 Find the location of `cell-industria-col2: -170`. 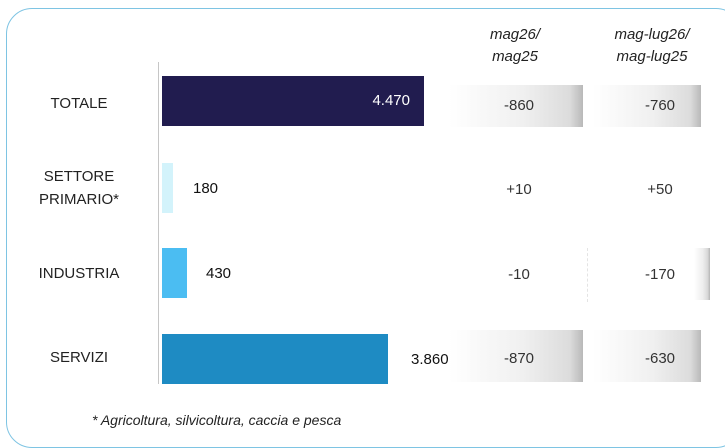

cell-industria-col2: -170 is located at coordinates (660, 274).